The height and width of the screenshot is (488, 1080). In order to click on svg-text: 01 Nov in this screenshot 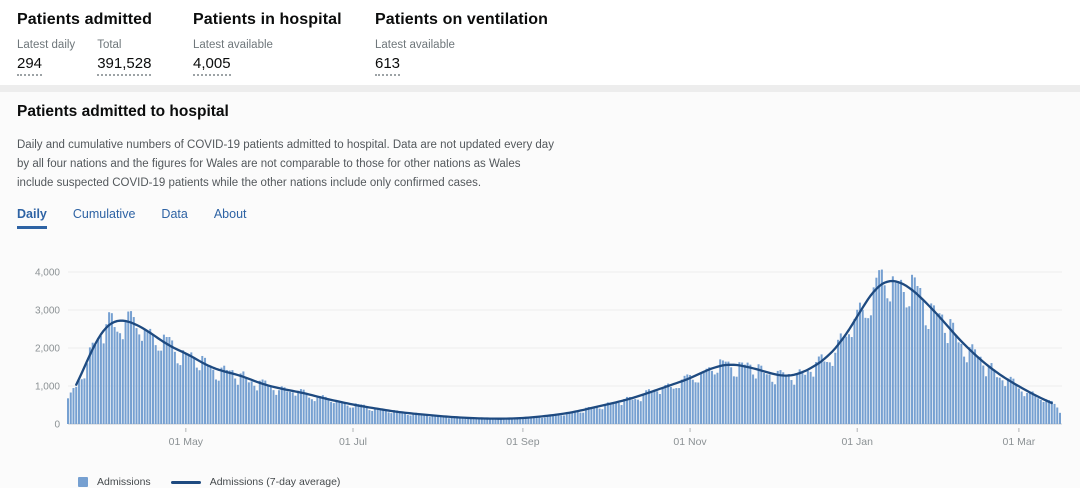, I will do `click(690, 442)`.